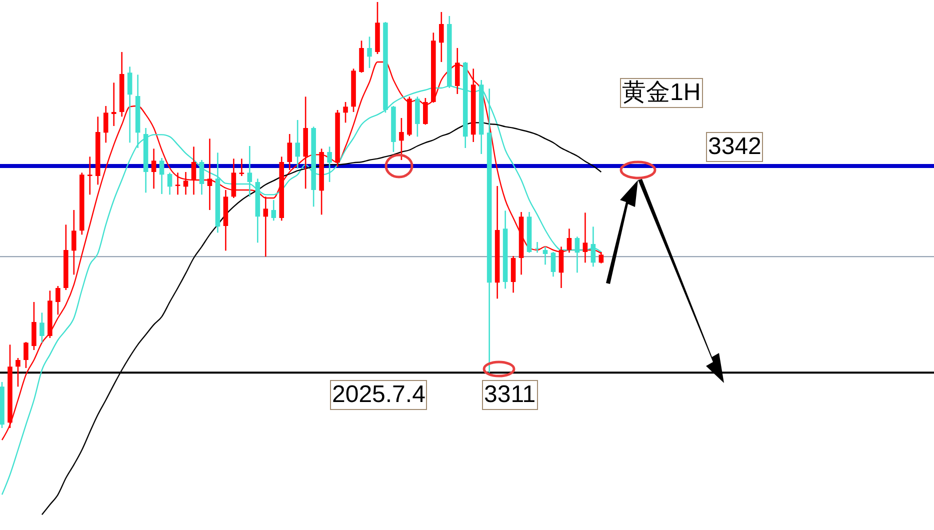 The width and height of the screenshot is (934, 530). What do you see at coordinates (735, 147) in the screenshot?
I see `ref-line-label: 3342` at bounding box center [735, 147].